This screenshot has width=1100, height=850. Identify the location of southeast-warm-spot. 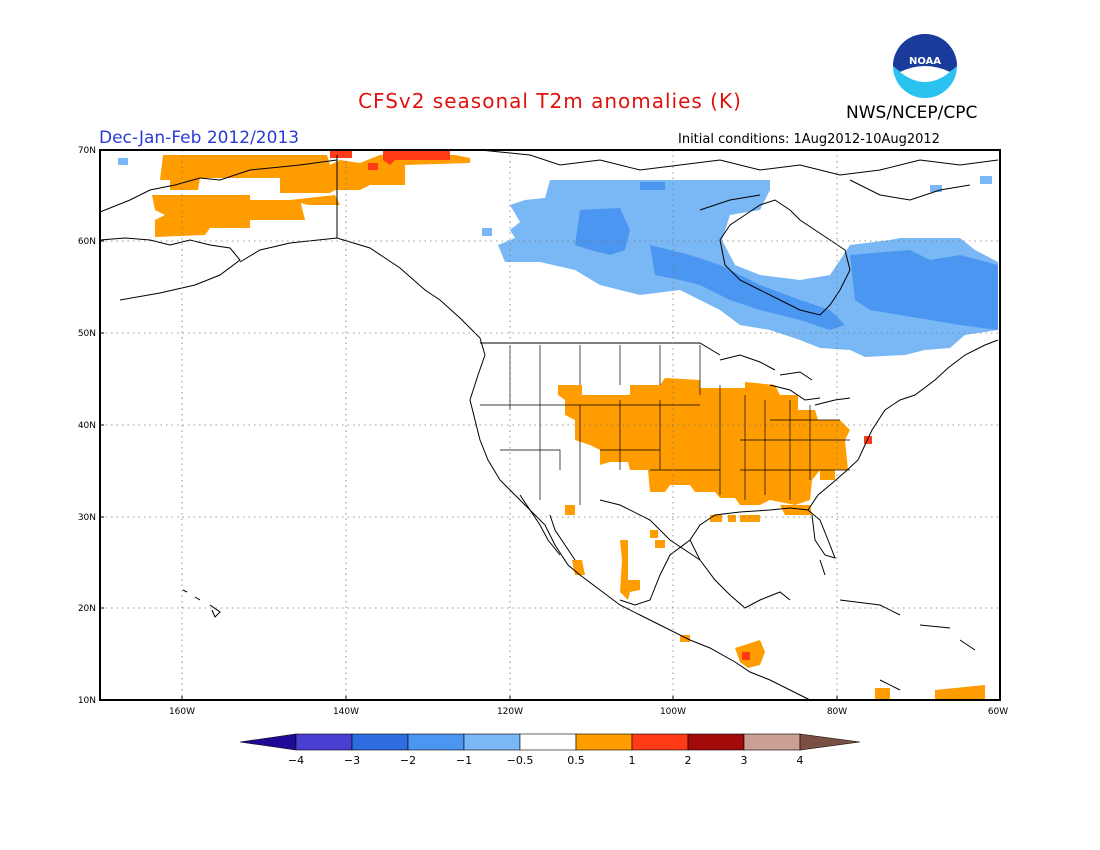
(827, 475).